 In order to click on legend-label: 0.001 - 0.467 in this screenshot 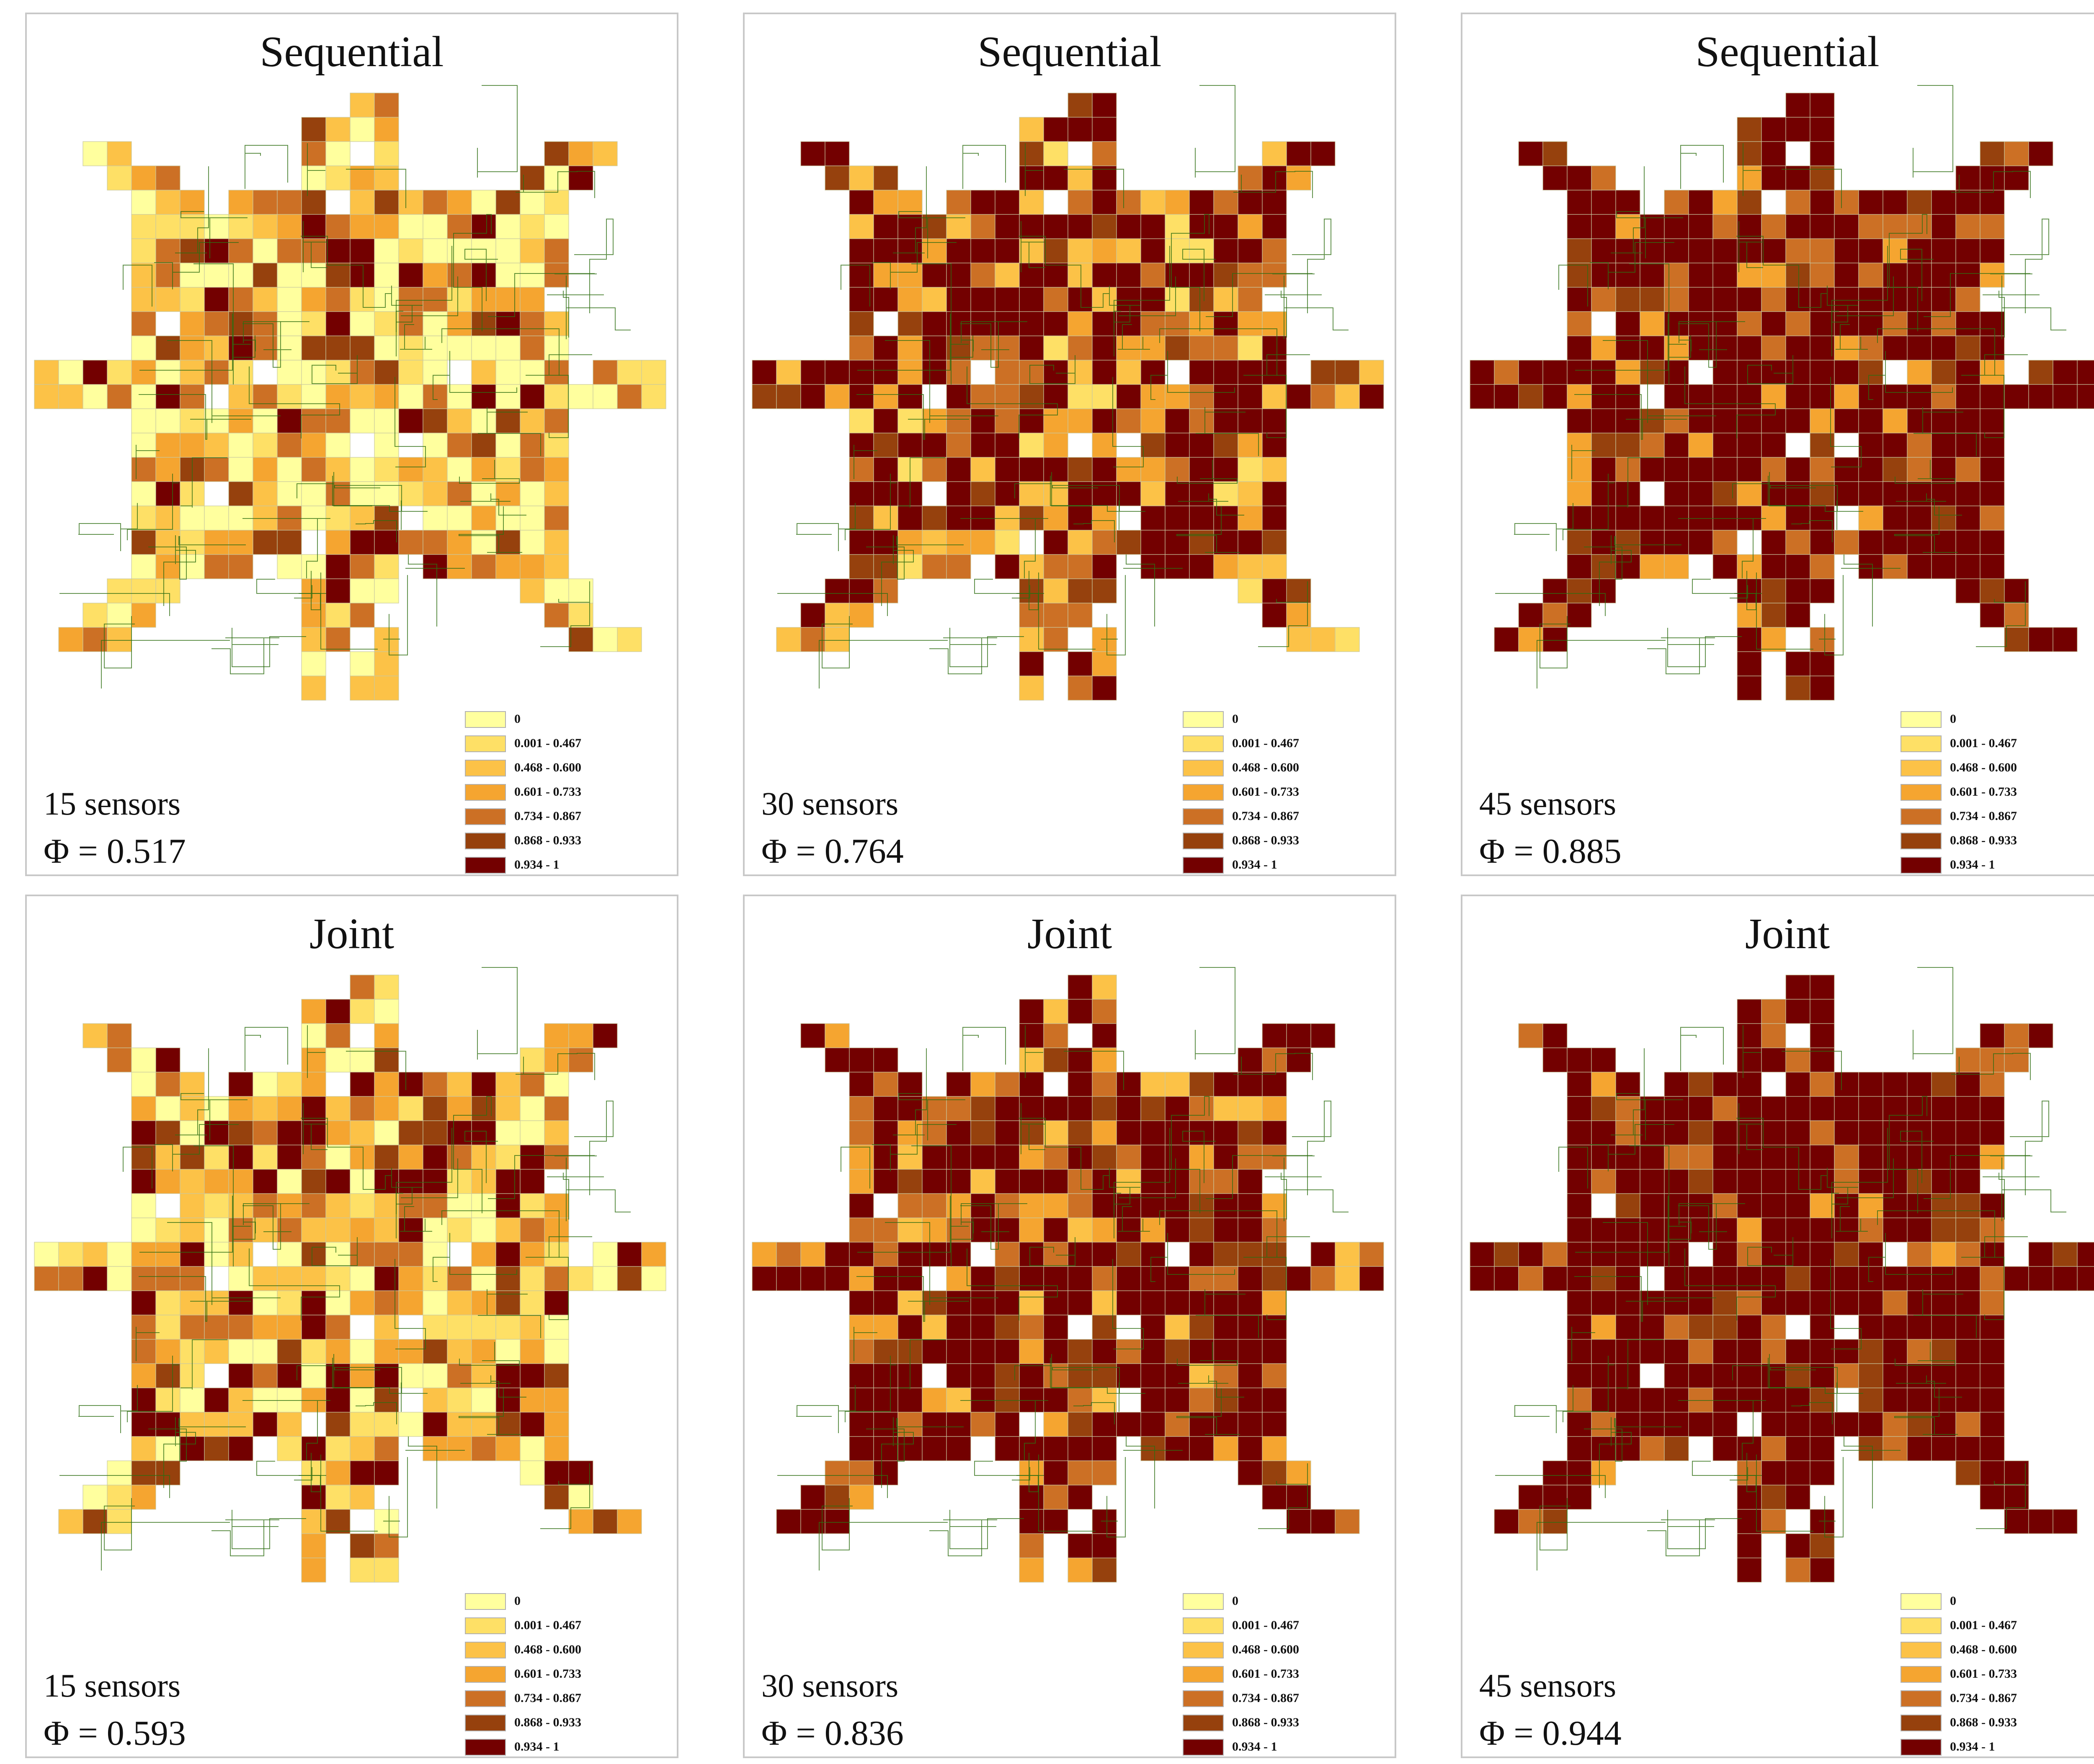, I will do `click(1983, 1625)`.